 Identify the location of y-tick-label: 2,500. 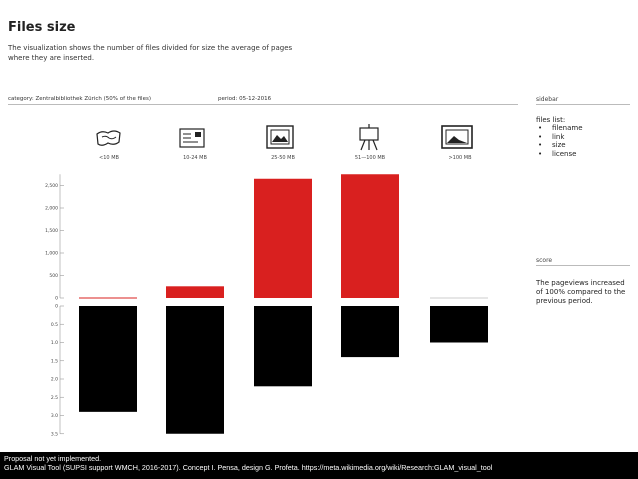
(51, 186).